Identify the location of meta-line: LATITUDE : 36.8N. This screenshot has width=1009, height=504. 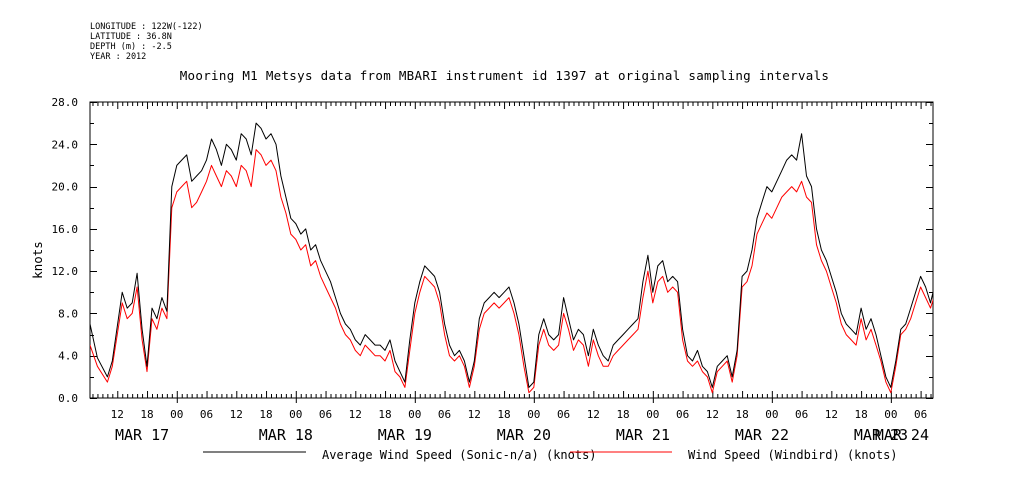
(131, 37).